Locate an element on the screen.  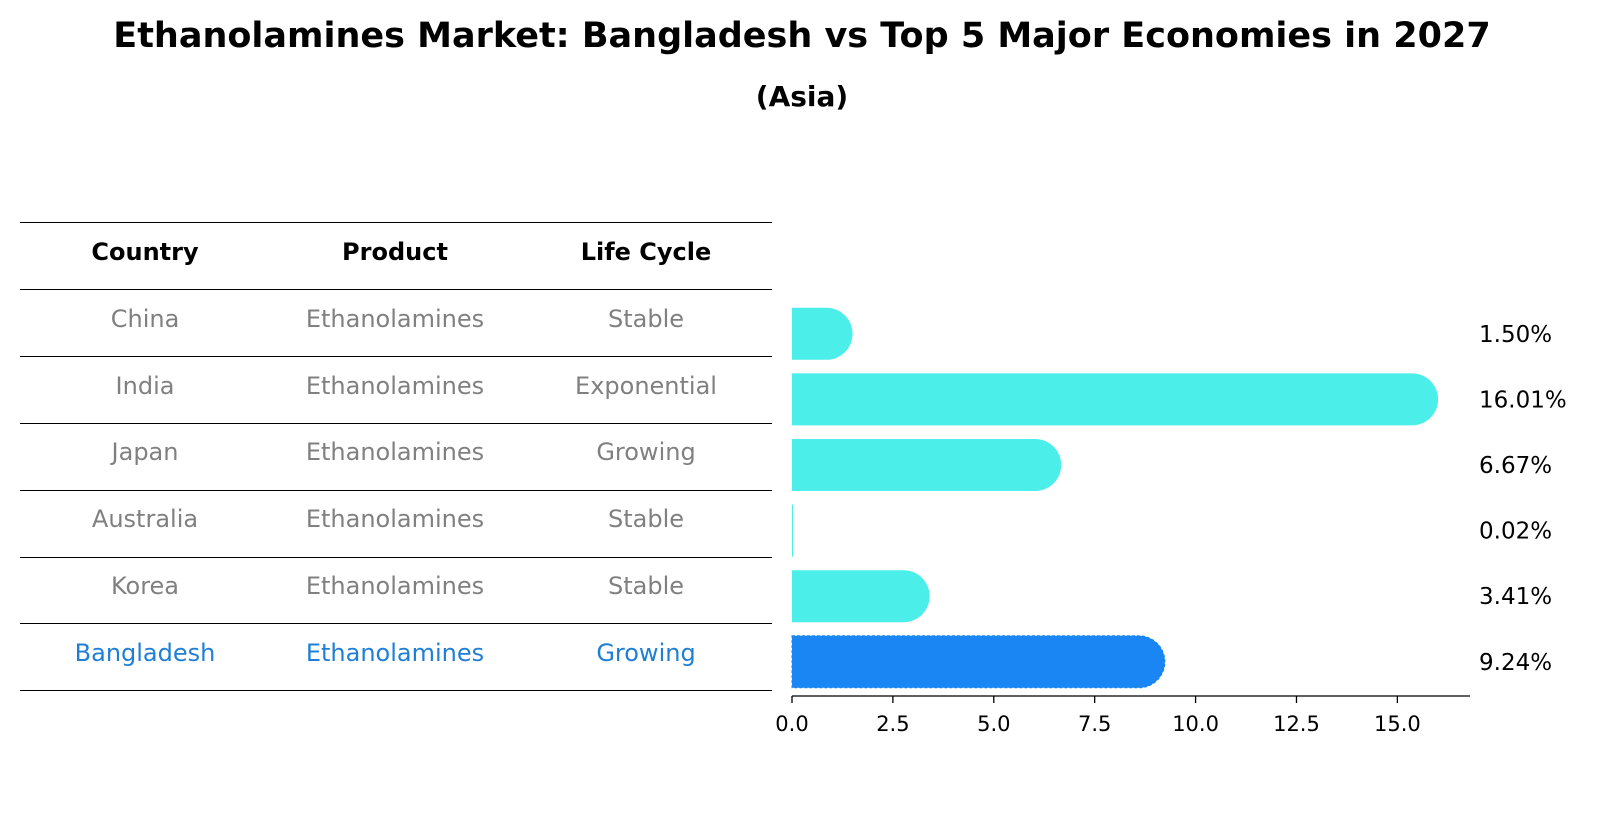
x-tick-label: 7.5 is located at coordinates (1094, 724).